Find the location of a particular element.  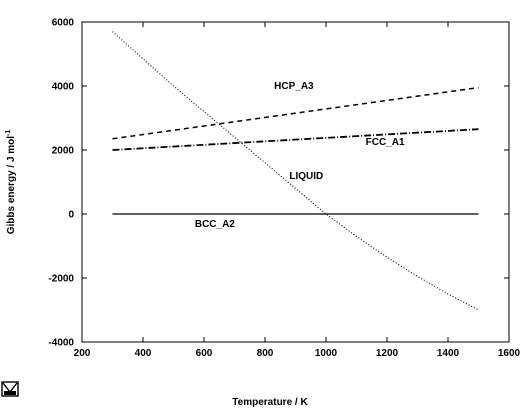

label-fcc-a1: FCC_A1 is located at coordinates (385, 142).